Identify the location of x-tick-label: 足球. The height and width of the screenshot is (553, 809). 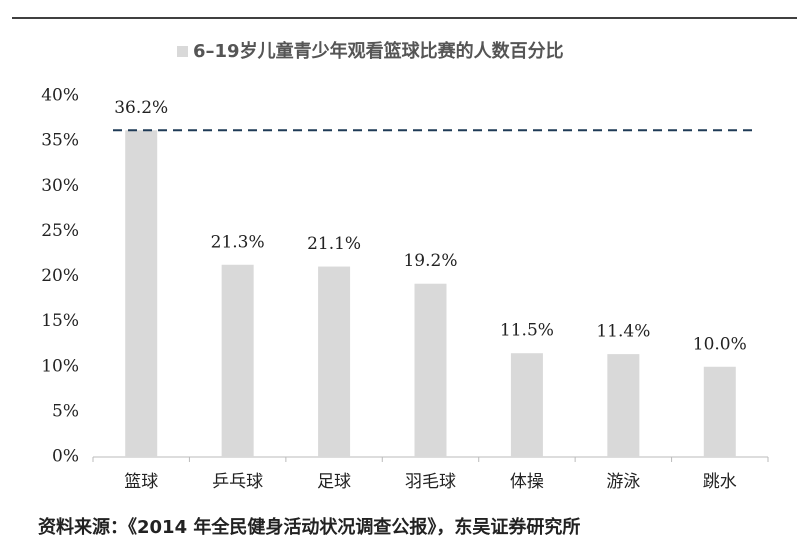
(334, 482).